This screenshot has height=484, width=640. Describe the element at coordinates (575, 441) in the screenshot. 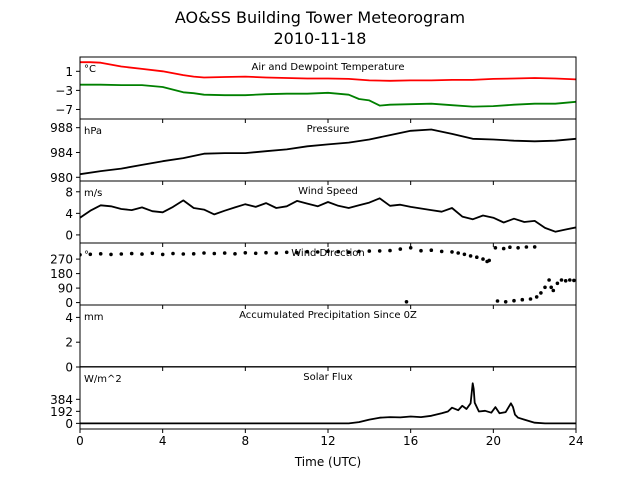

I see `x-tick-label: 24` at that location.